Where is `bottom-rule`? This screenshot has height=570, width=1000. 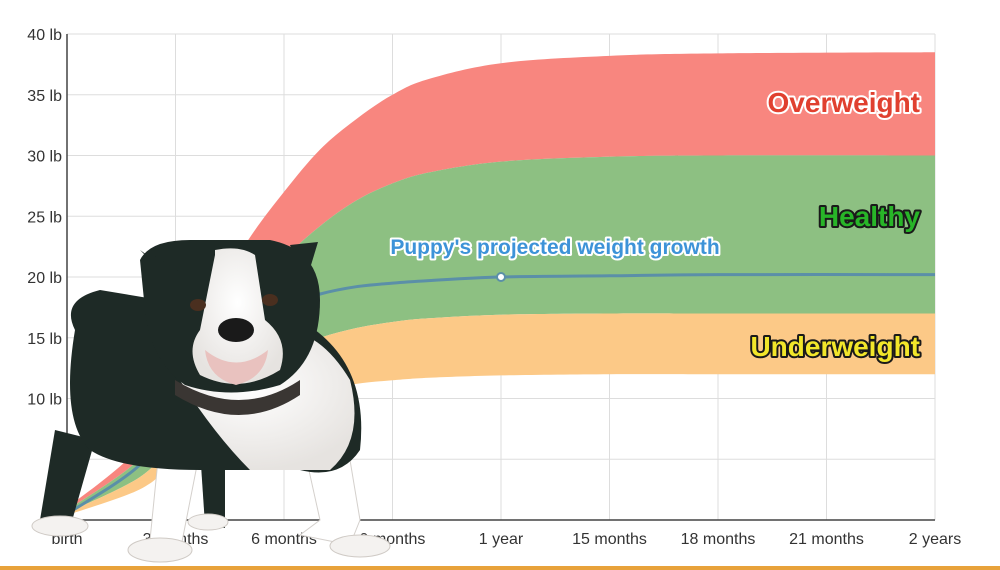 bottom-rule is located at coordinates (500, 568).